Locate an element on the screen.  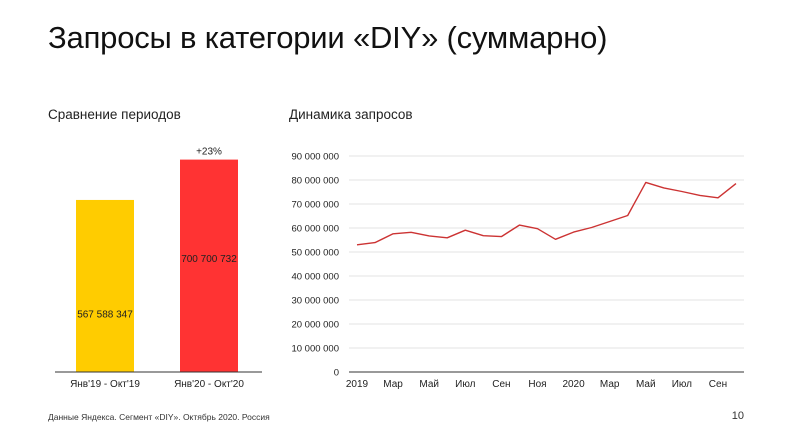
bar-data-label: 700 700 732 is located at coordinates (209, 259).